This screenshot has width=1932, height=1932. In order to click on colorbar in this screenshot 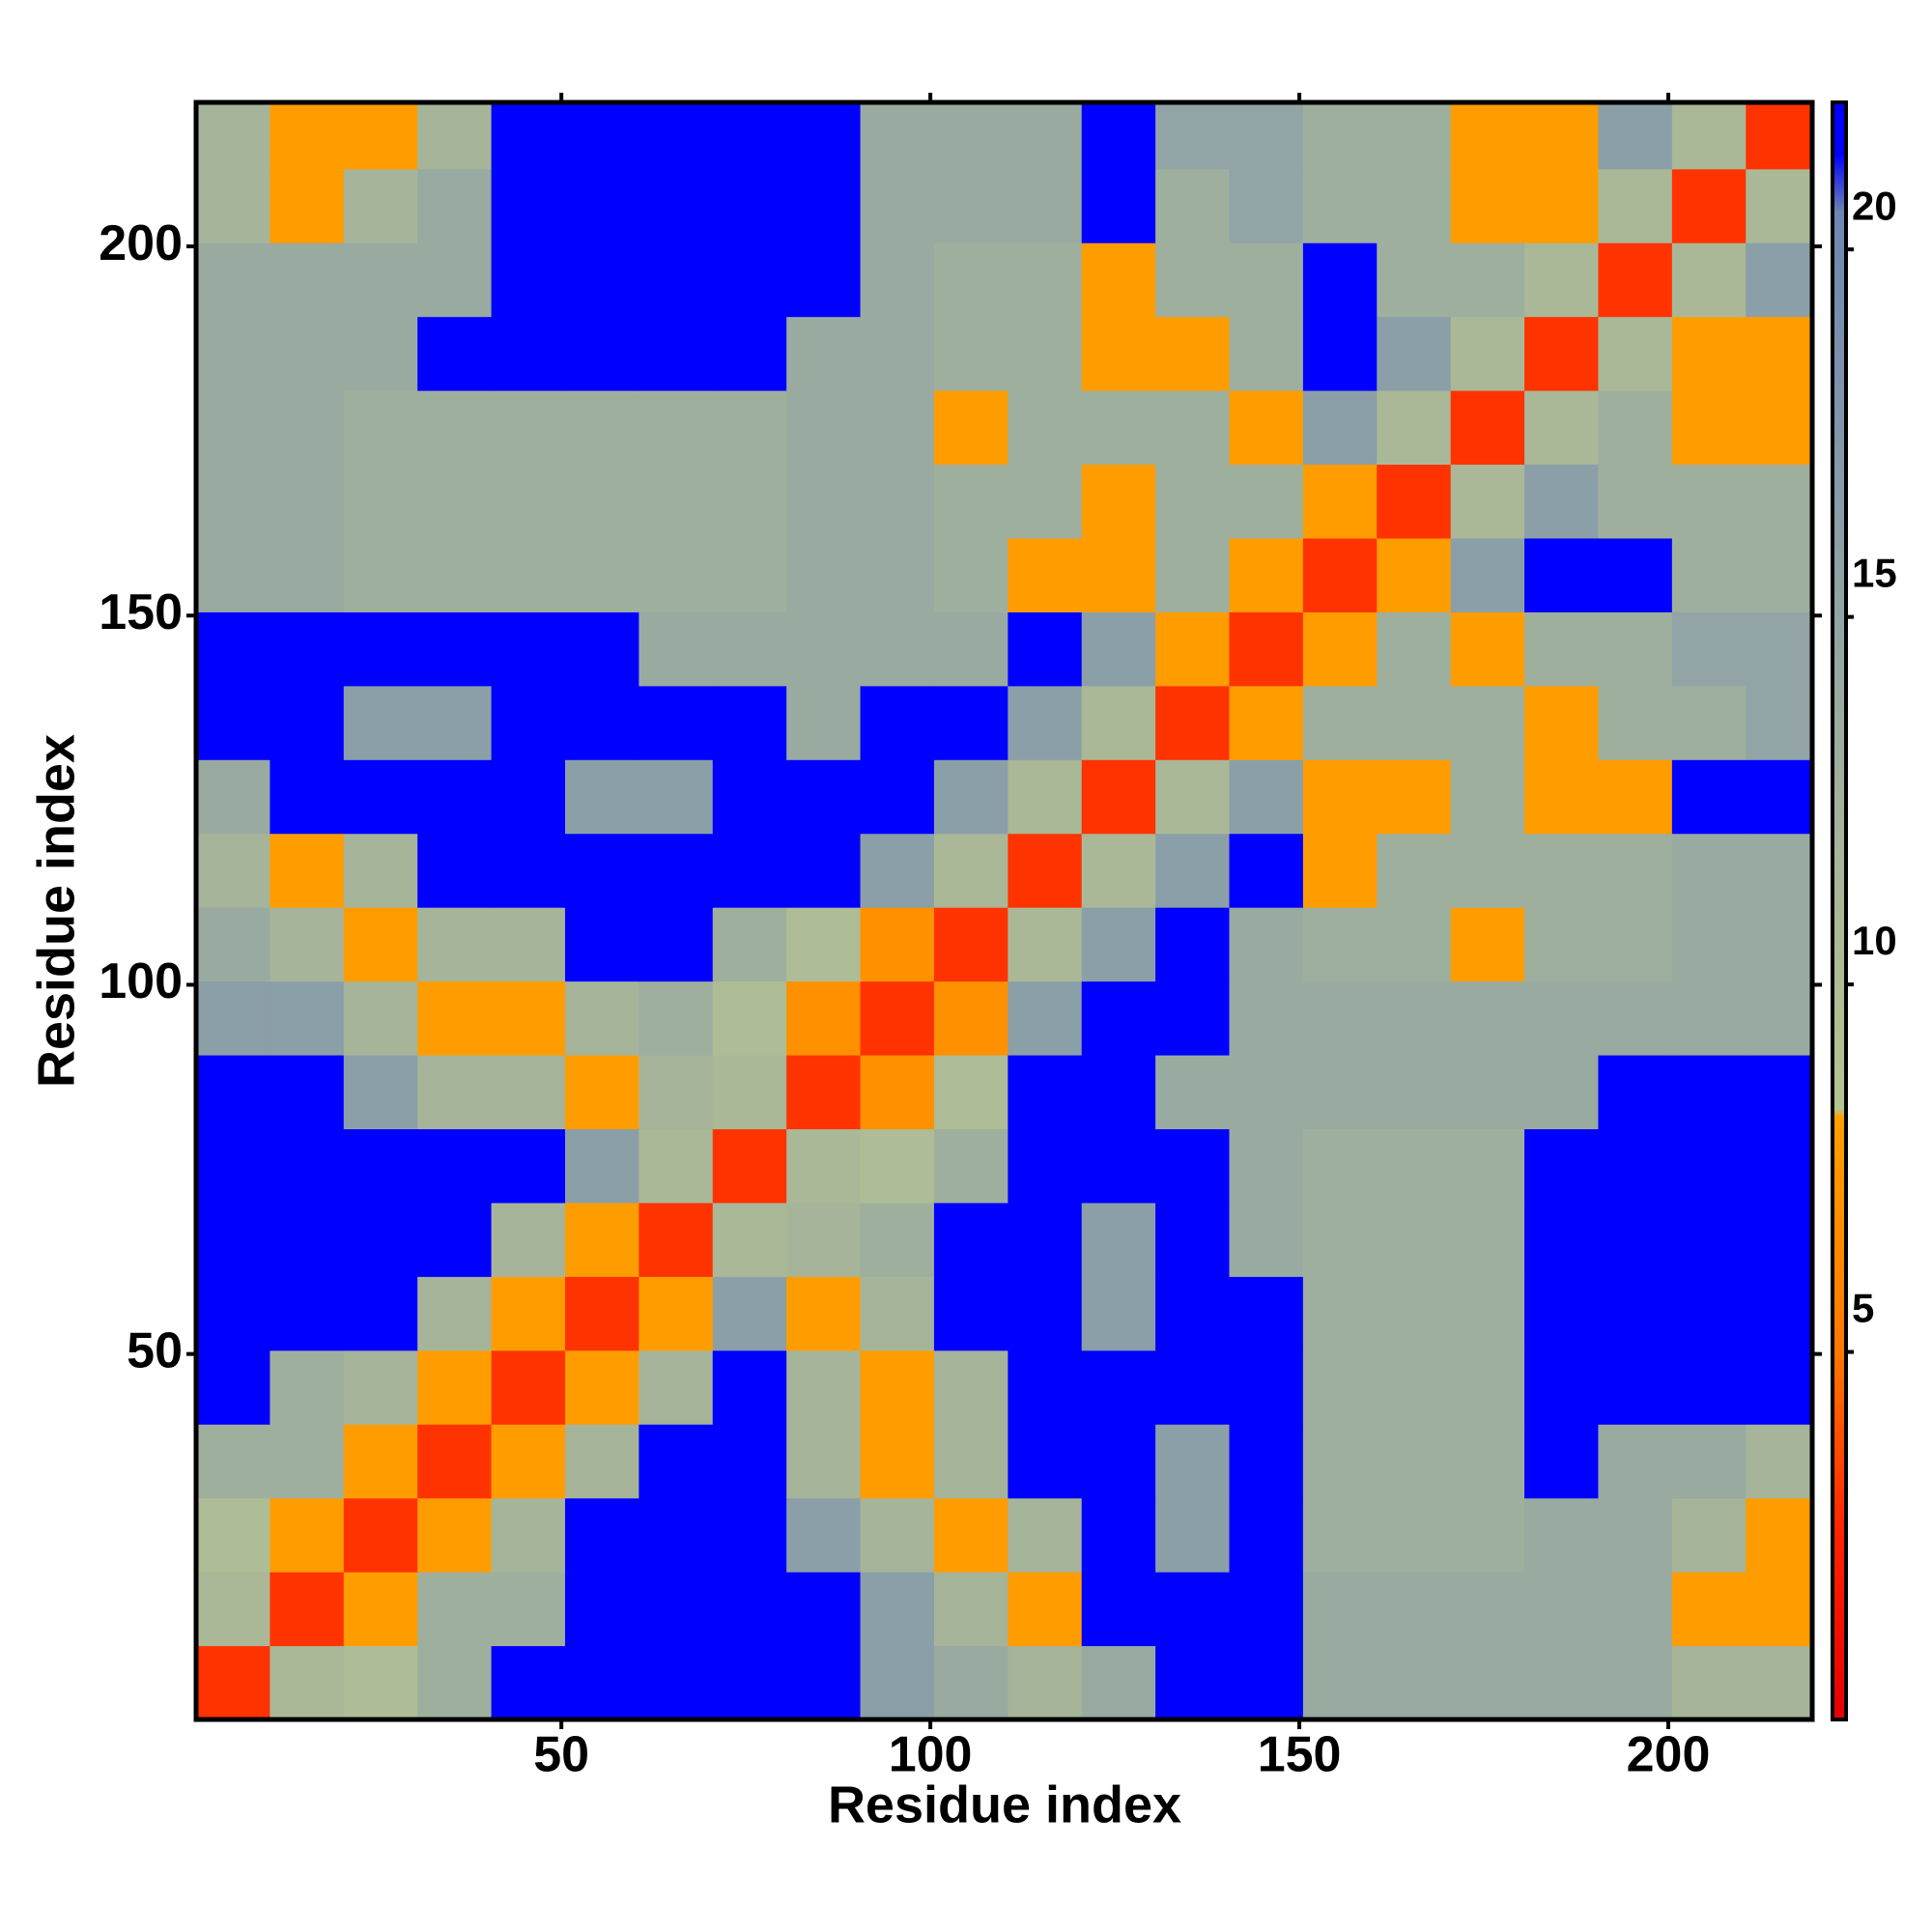, I will do `click(1839, 910)`.